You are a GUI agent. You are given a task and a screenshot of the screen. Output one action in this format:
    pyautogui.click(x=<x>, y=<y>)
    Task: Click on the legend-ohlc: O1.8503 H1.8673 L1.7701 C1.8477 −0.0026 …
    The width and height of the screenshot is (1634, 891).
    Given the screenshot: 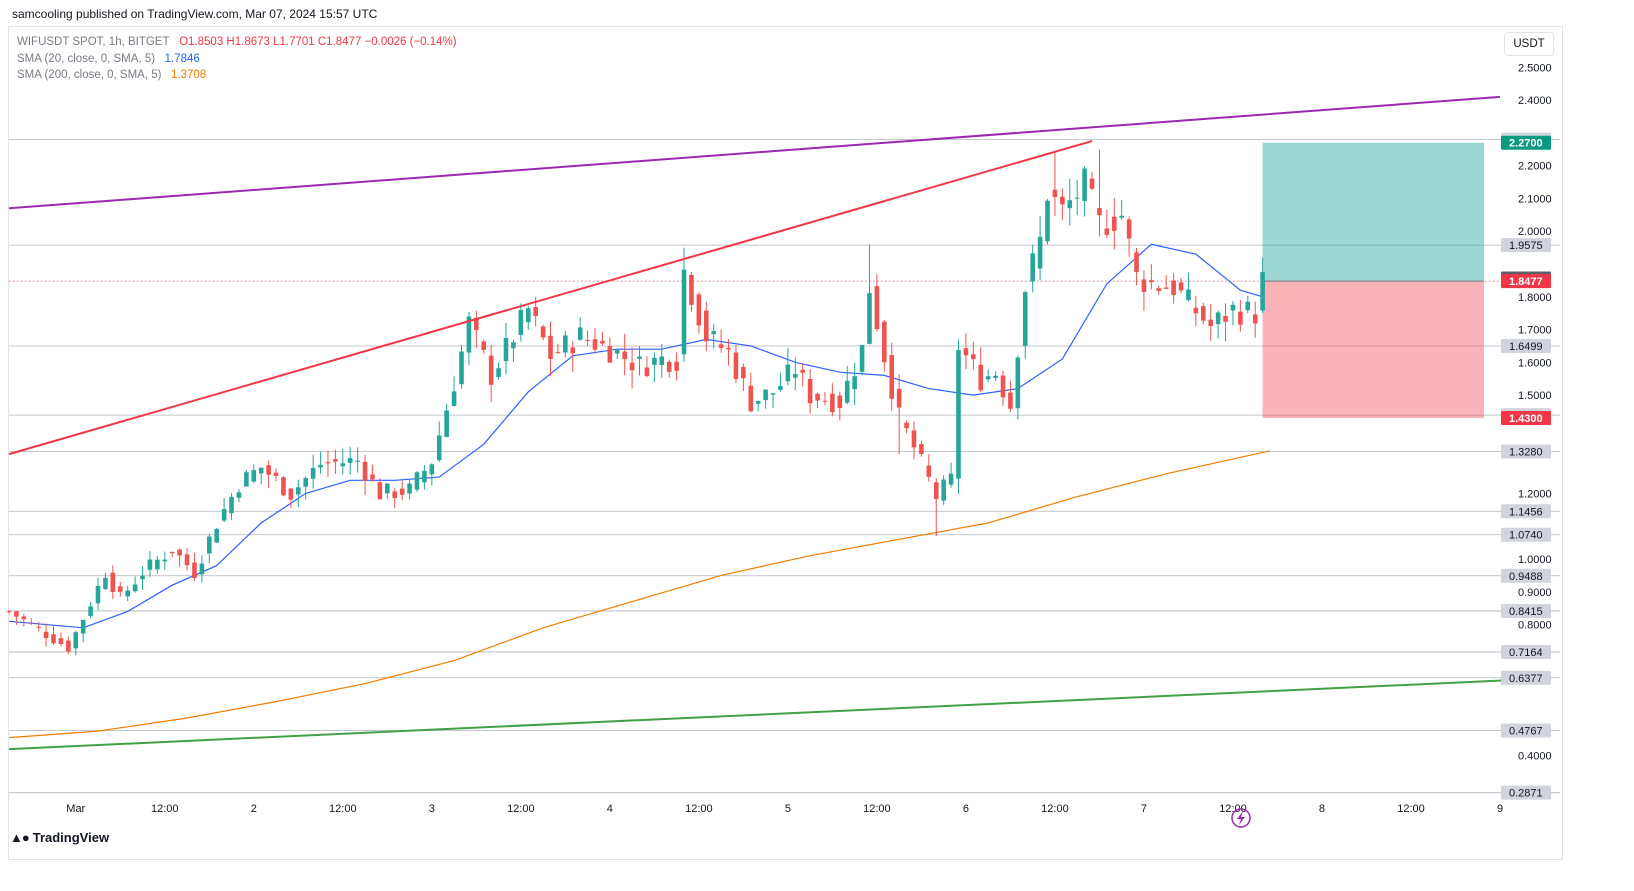 What is the action you would take?
    pyautogui.click(x=318, y=42)
    